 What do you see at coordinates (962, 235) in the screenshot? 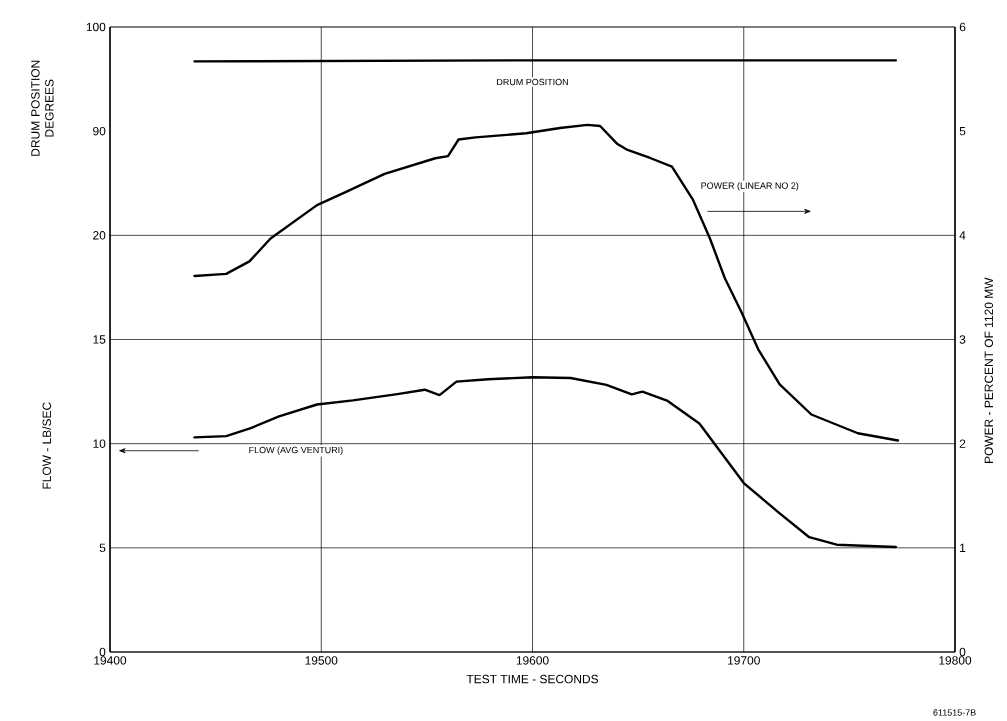
I see `y2-tick-label: 4` at bounding box center [962, 235].